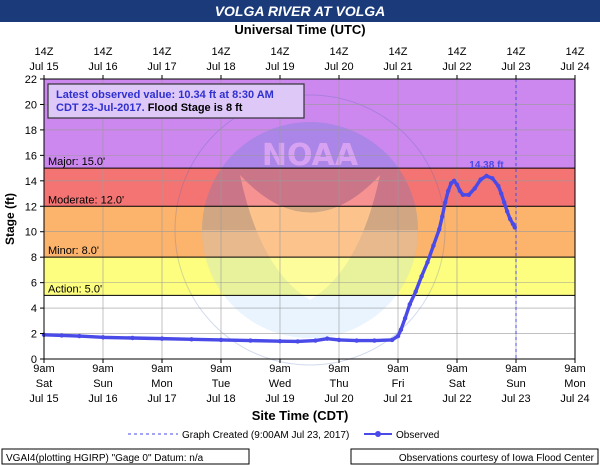 Image resolution: width=600 pixels, height=465 pixels. I want to click on x-top-tick-date: Jul 18, so click(220, 67).